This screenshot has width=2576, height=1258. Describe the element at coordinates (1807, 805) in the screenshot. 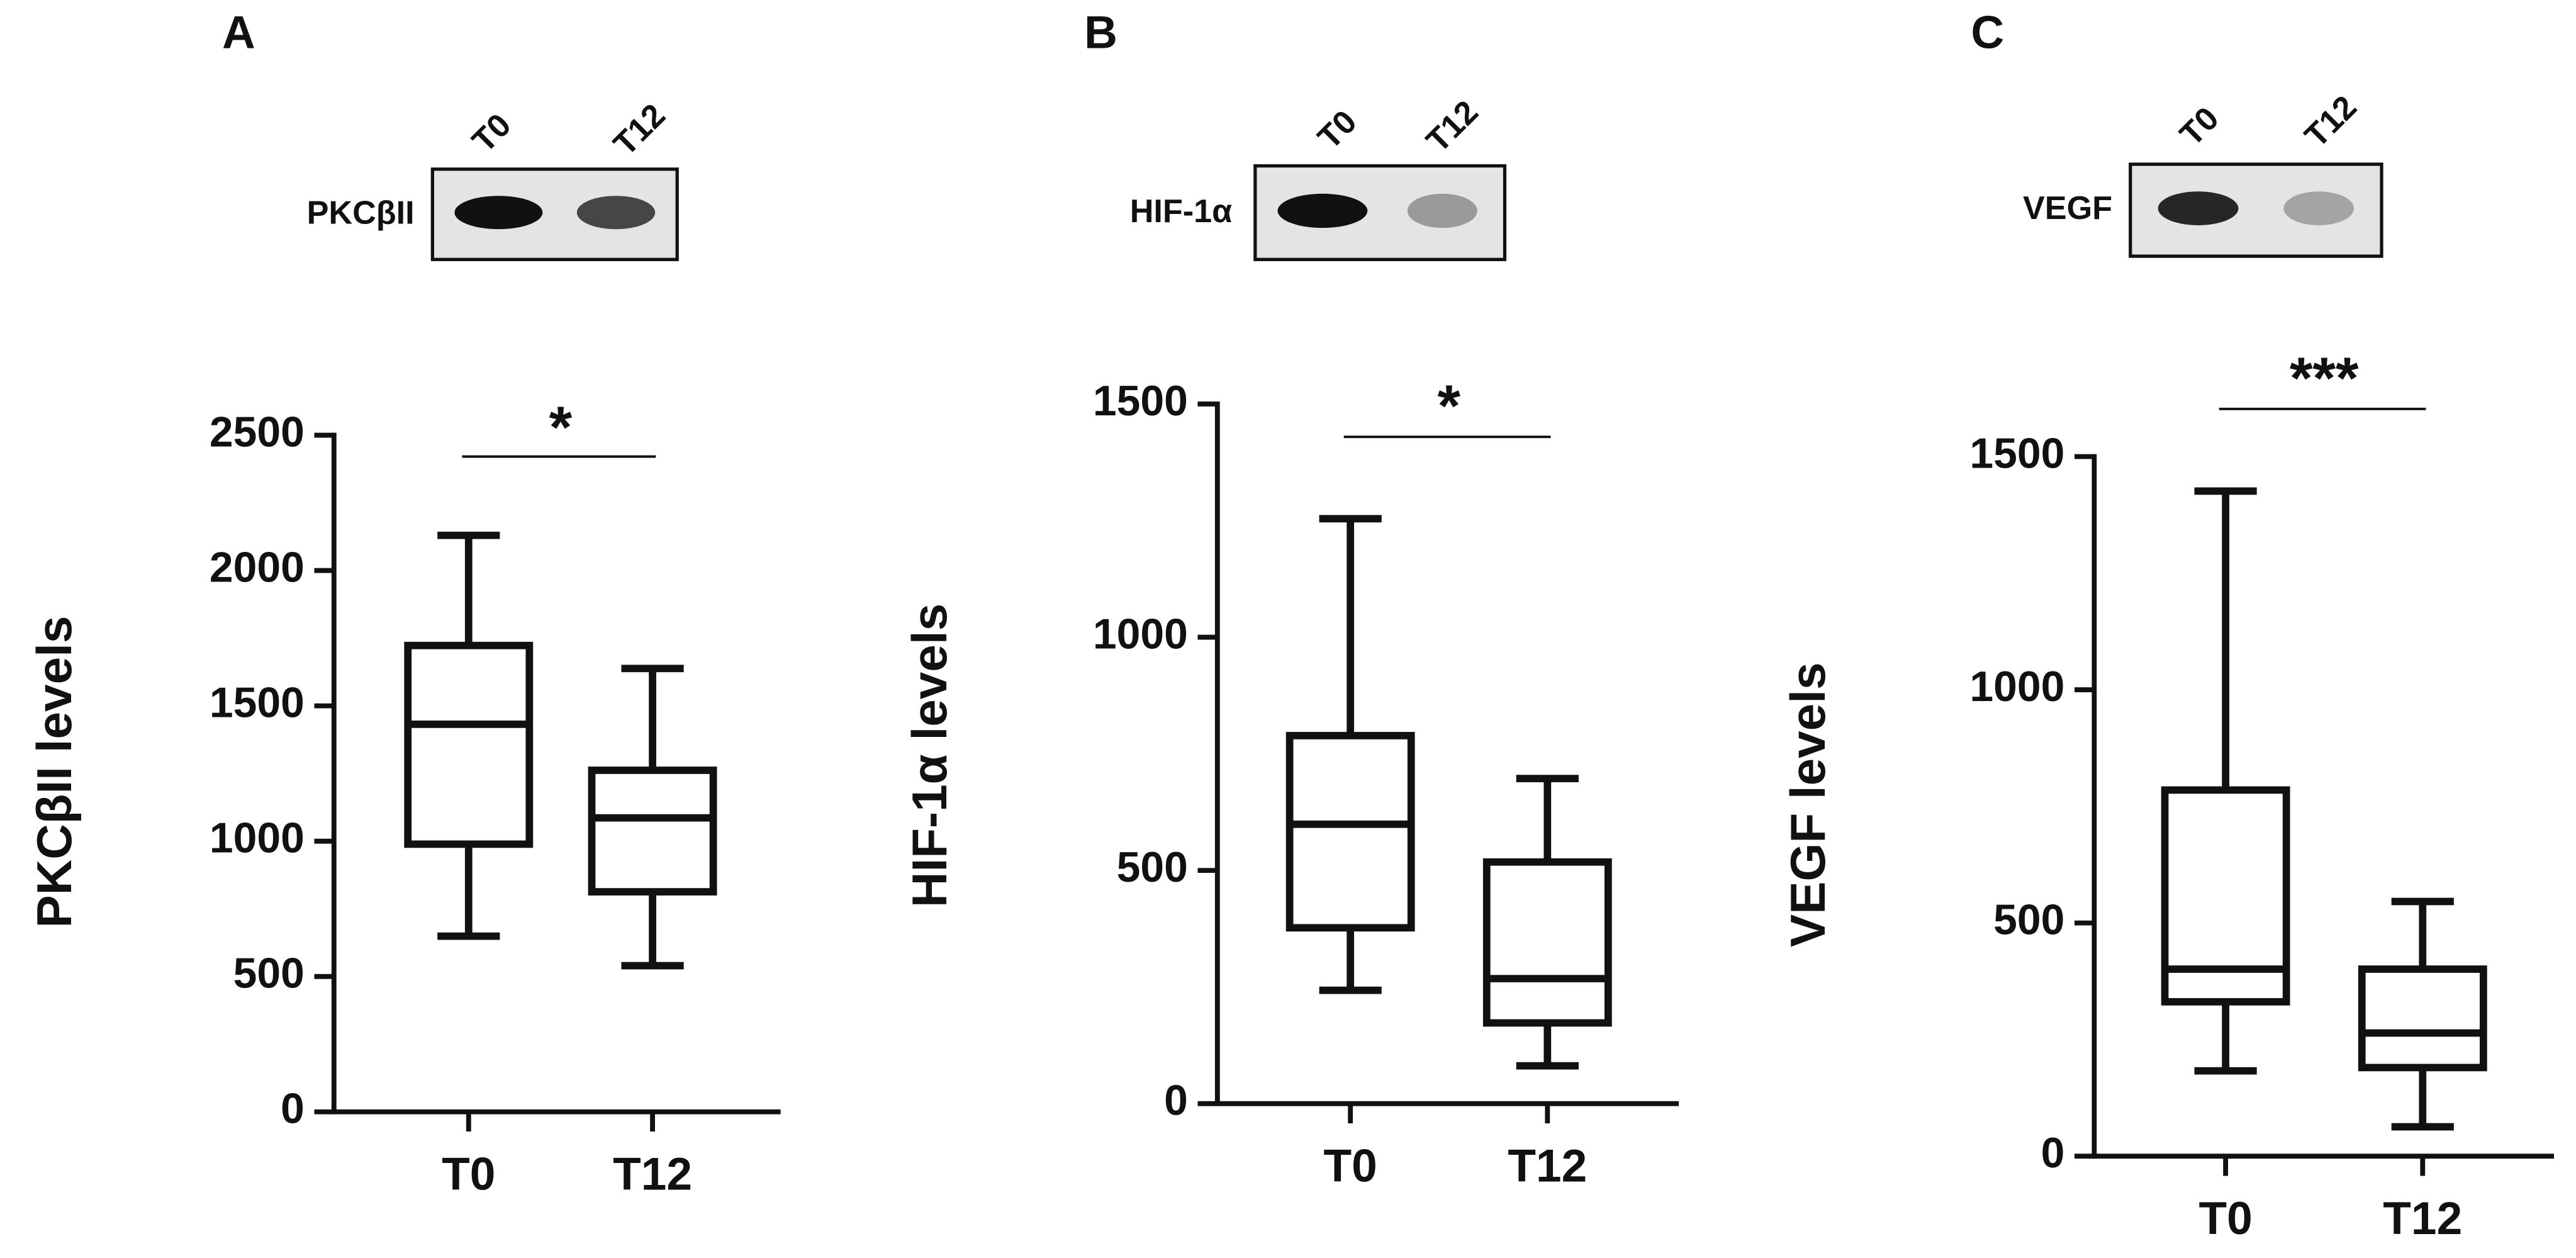

I see `y-axis-label: VEGF levels` at that location.